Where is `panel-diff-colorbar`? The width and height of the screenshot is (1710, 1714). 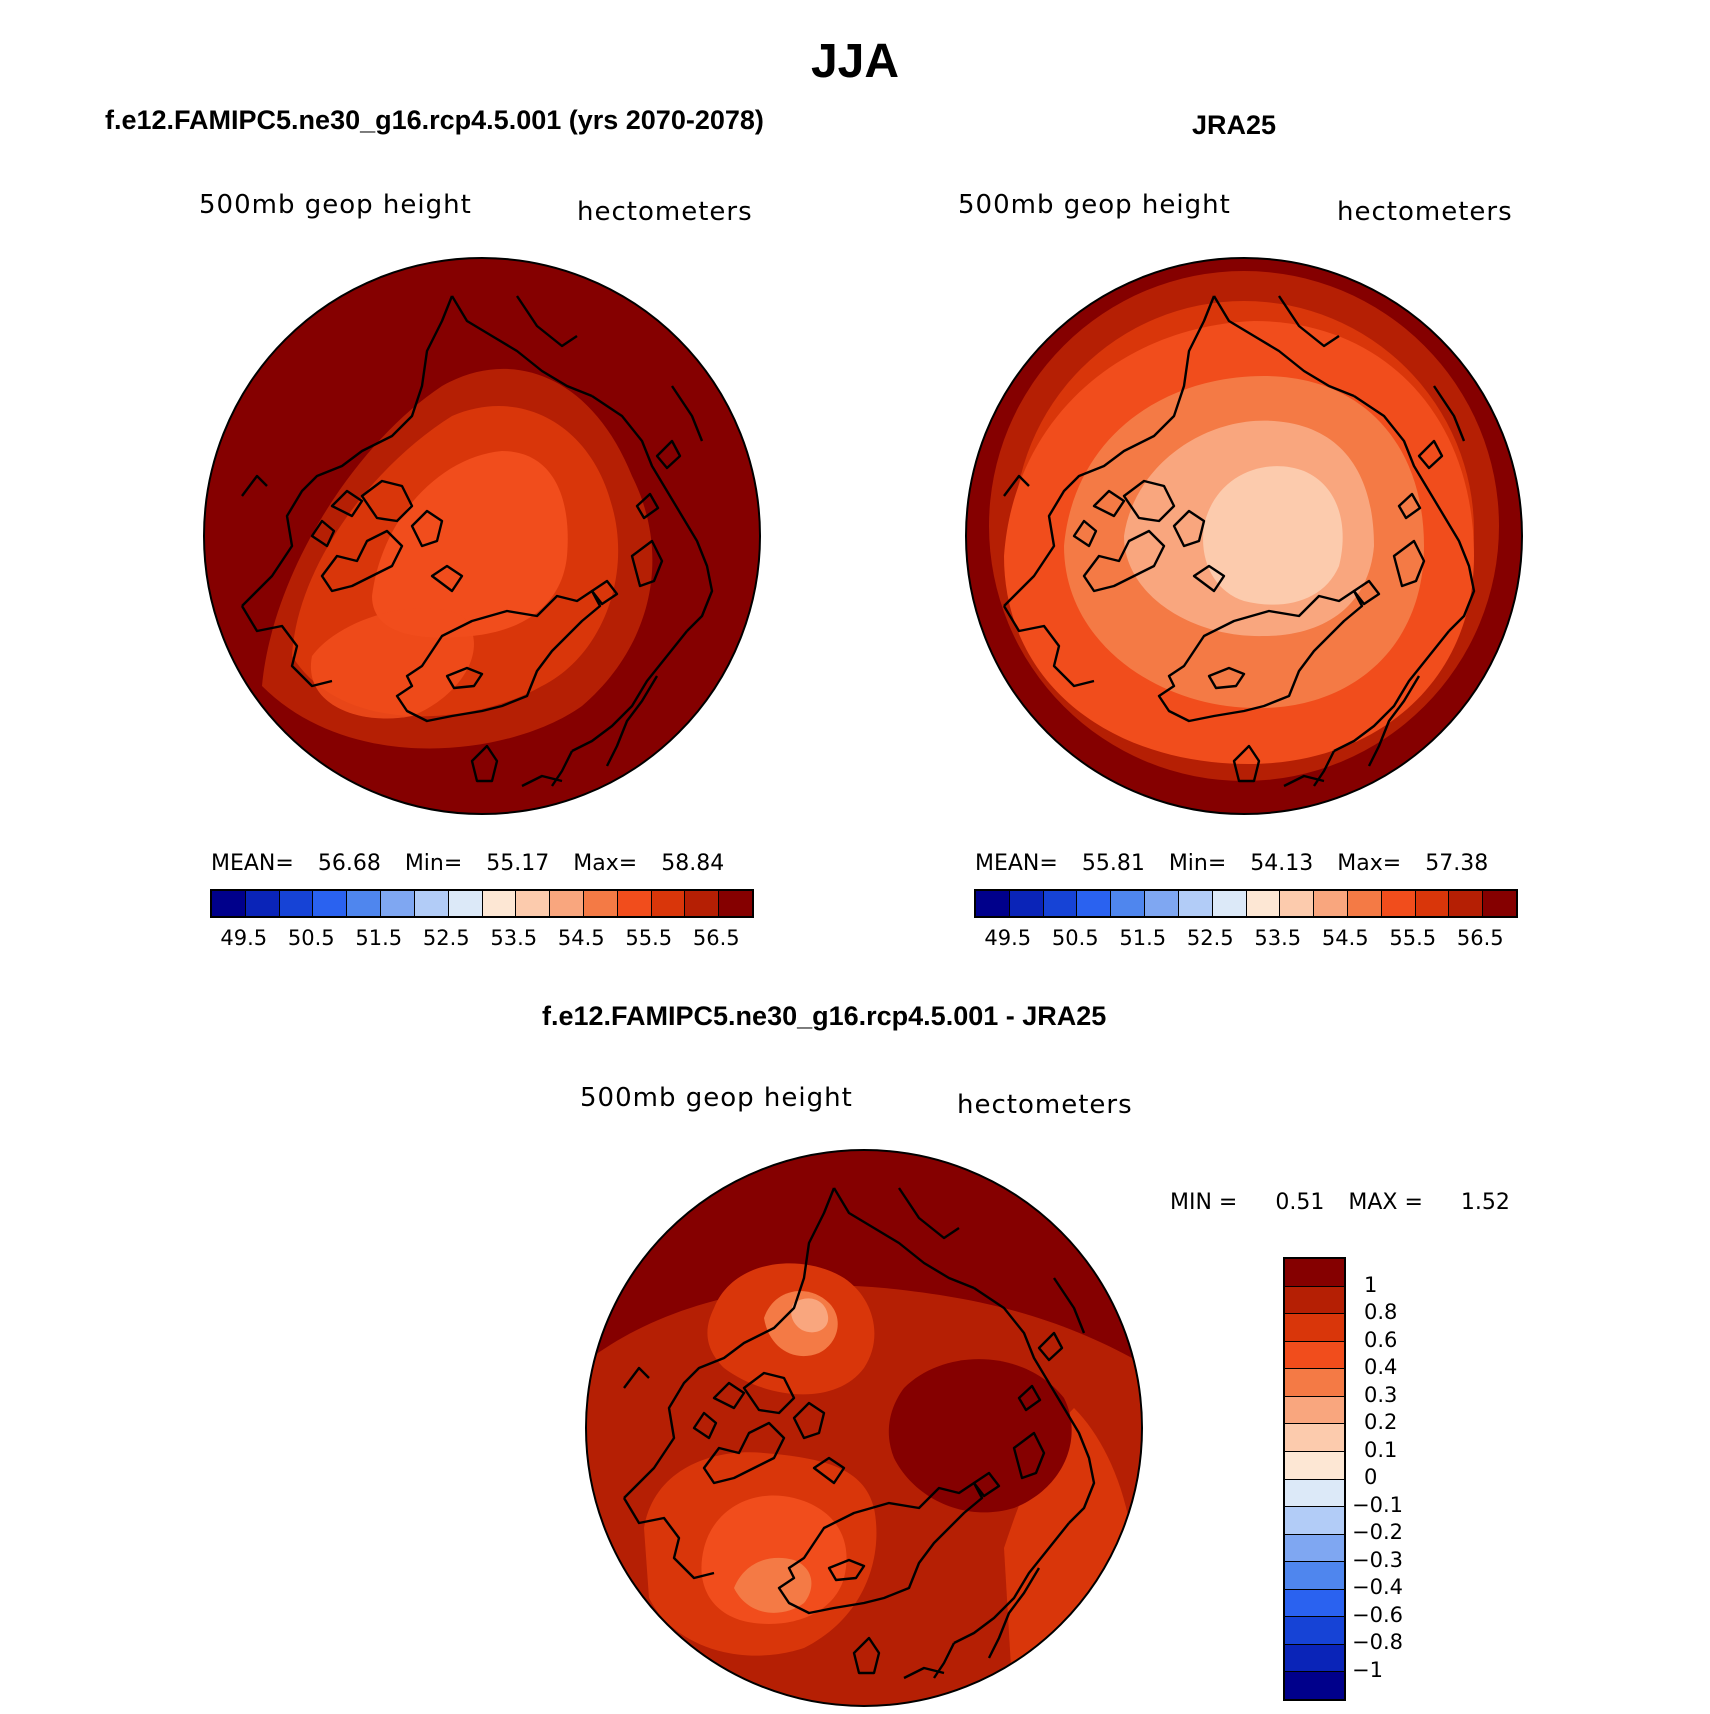
panel-diff-colorbar is located at coordinates (1314, 1479).